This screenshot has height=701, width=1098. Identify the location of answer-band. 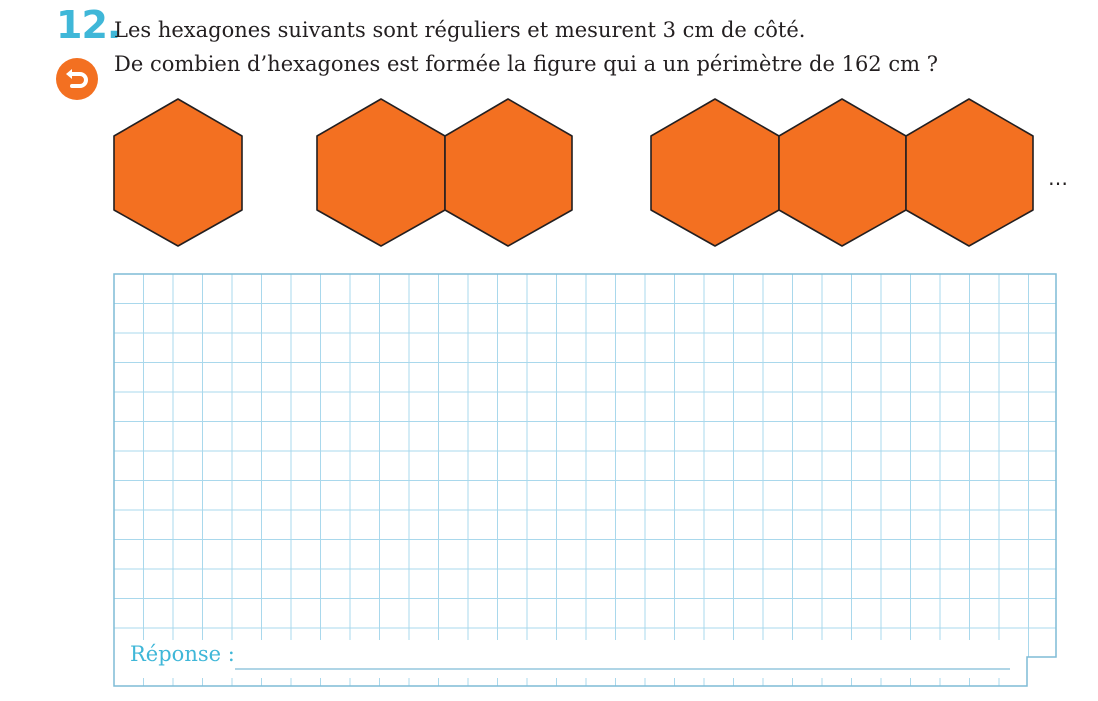
(570, 660).